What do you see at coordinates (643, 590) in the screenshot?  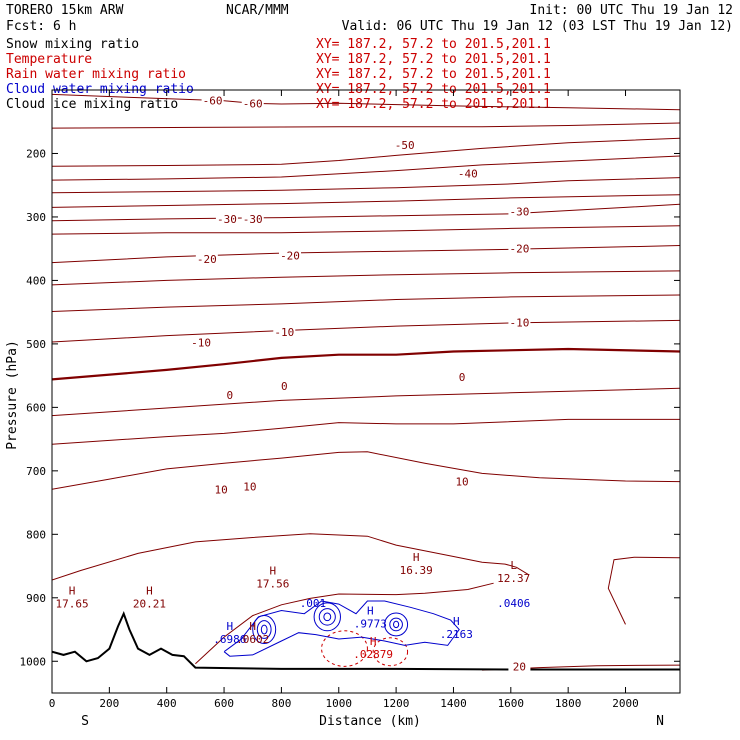 I see `isotherm-pocket` at bounding box center [643, 590].